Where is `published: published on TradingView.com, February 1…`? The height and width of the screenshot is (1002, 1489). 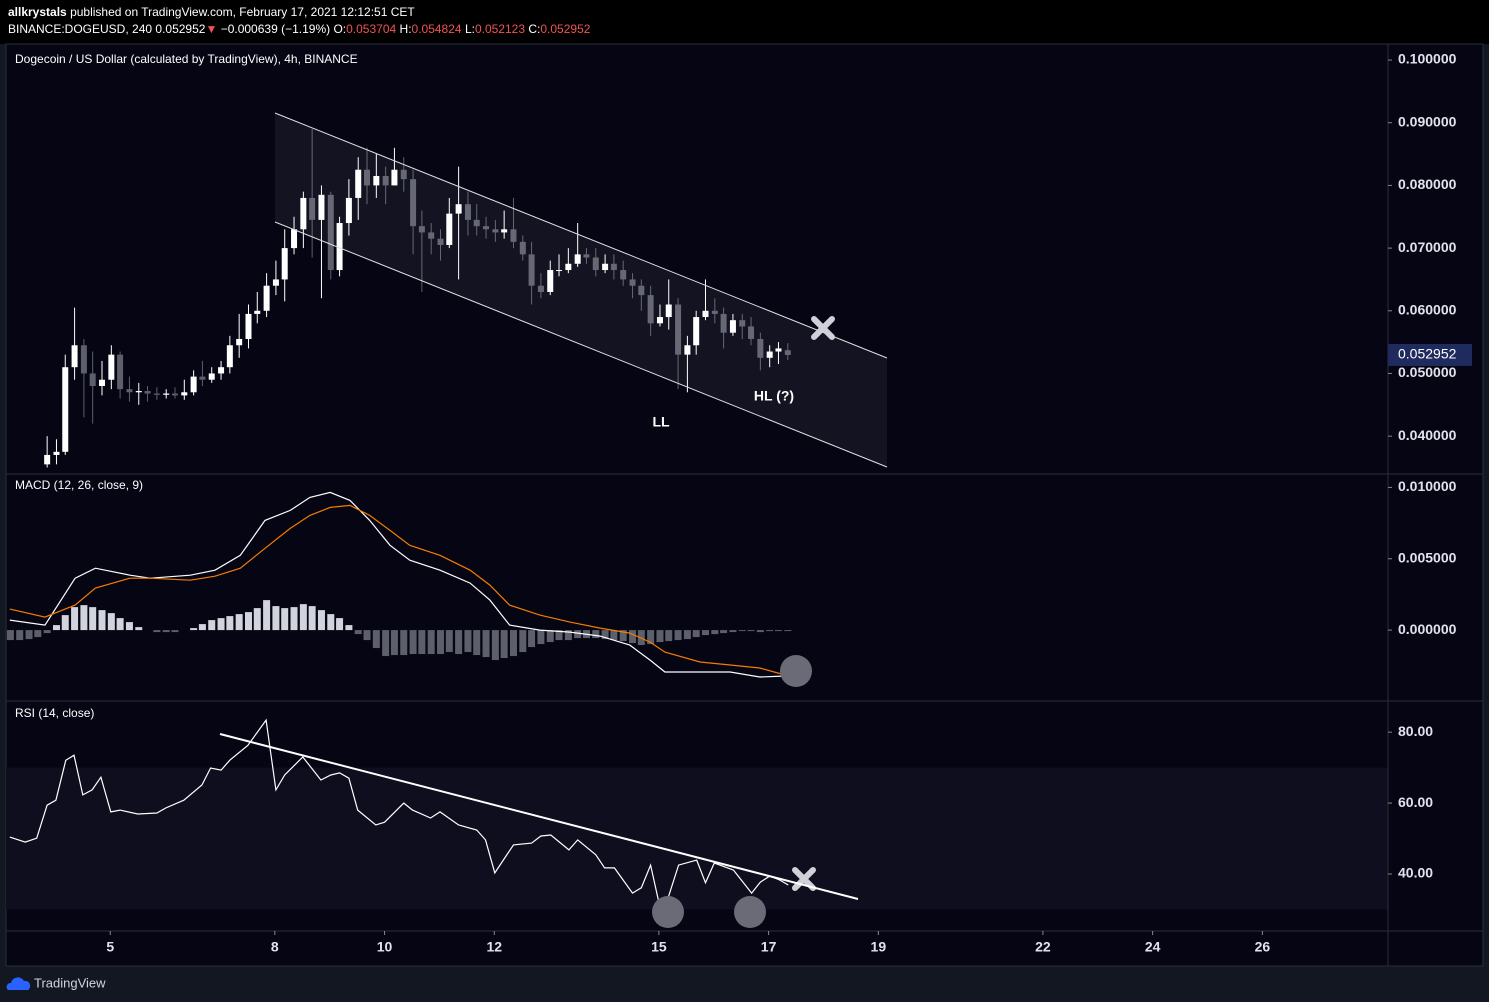
published: published on TradingView.com, February 1… is located at coordinates (242, 12).